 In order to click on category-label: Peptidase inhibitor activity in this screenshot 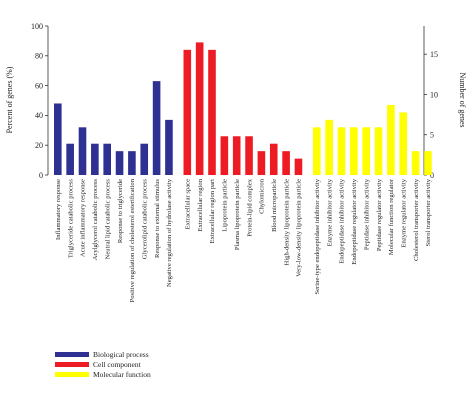, I will do `click(366, 214)`.